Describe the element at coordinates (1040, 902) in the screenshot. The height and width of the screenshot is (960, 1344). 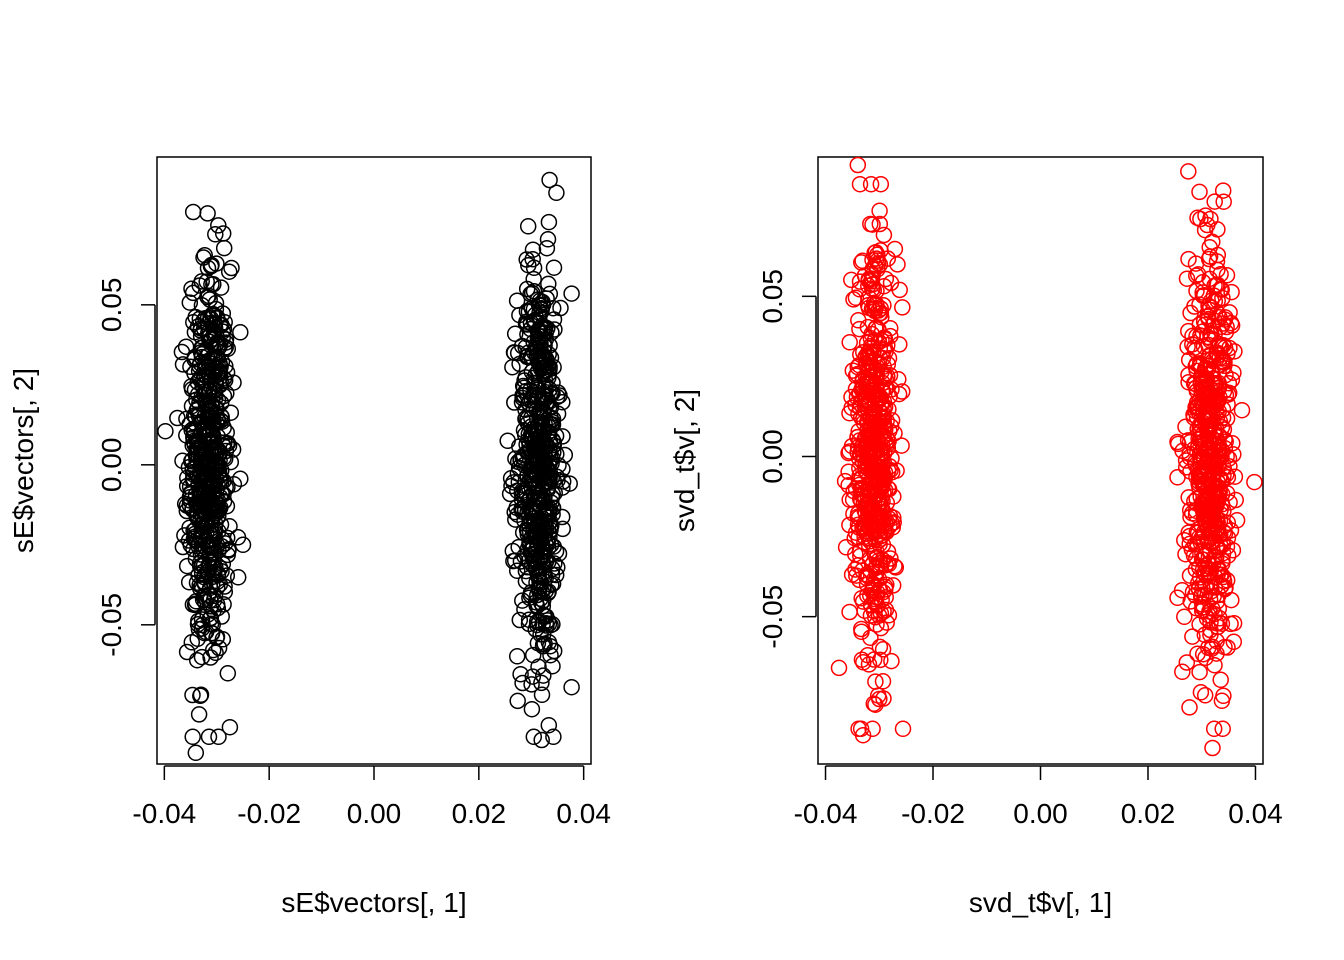
I see `x-axis-title: svd_t$v[, 1]` at that location.